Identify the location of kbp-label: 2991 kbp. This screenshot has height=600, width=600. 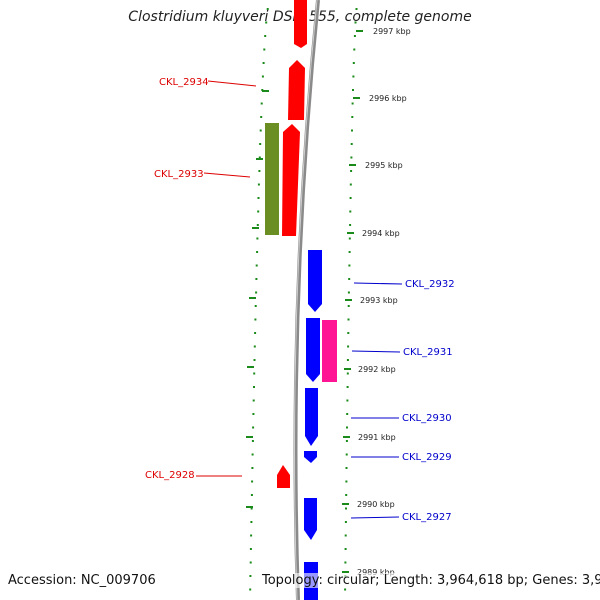
(377, 437).